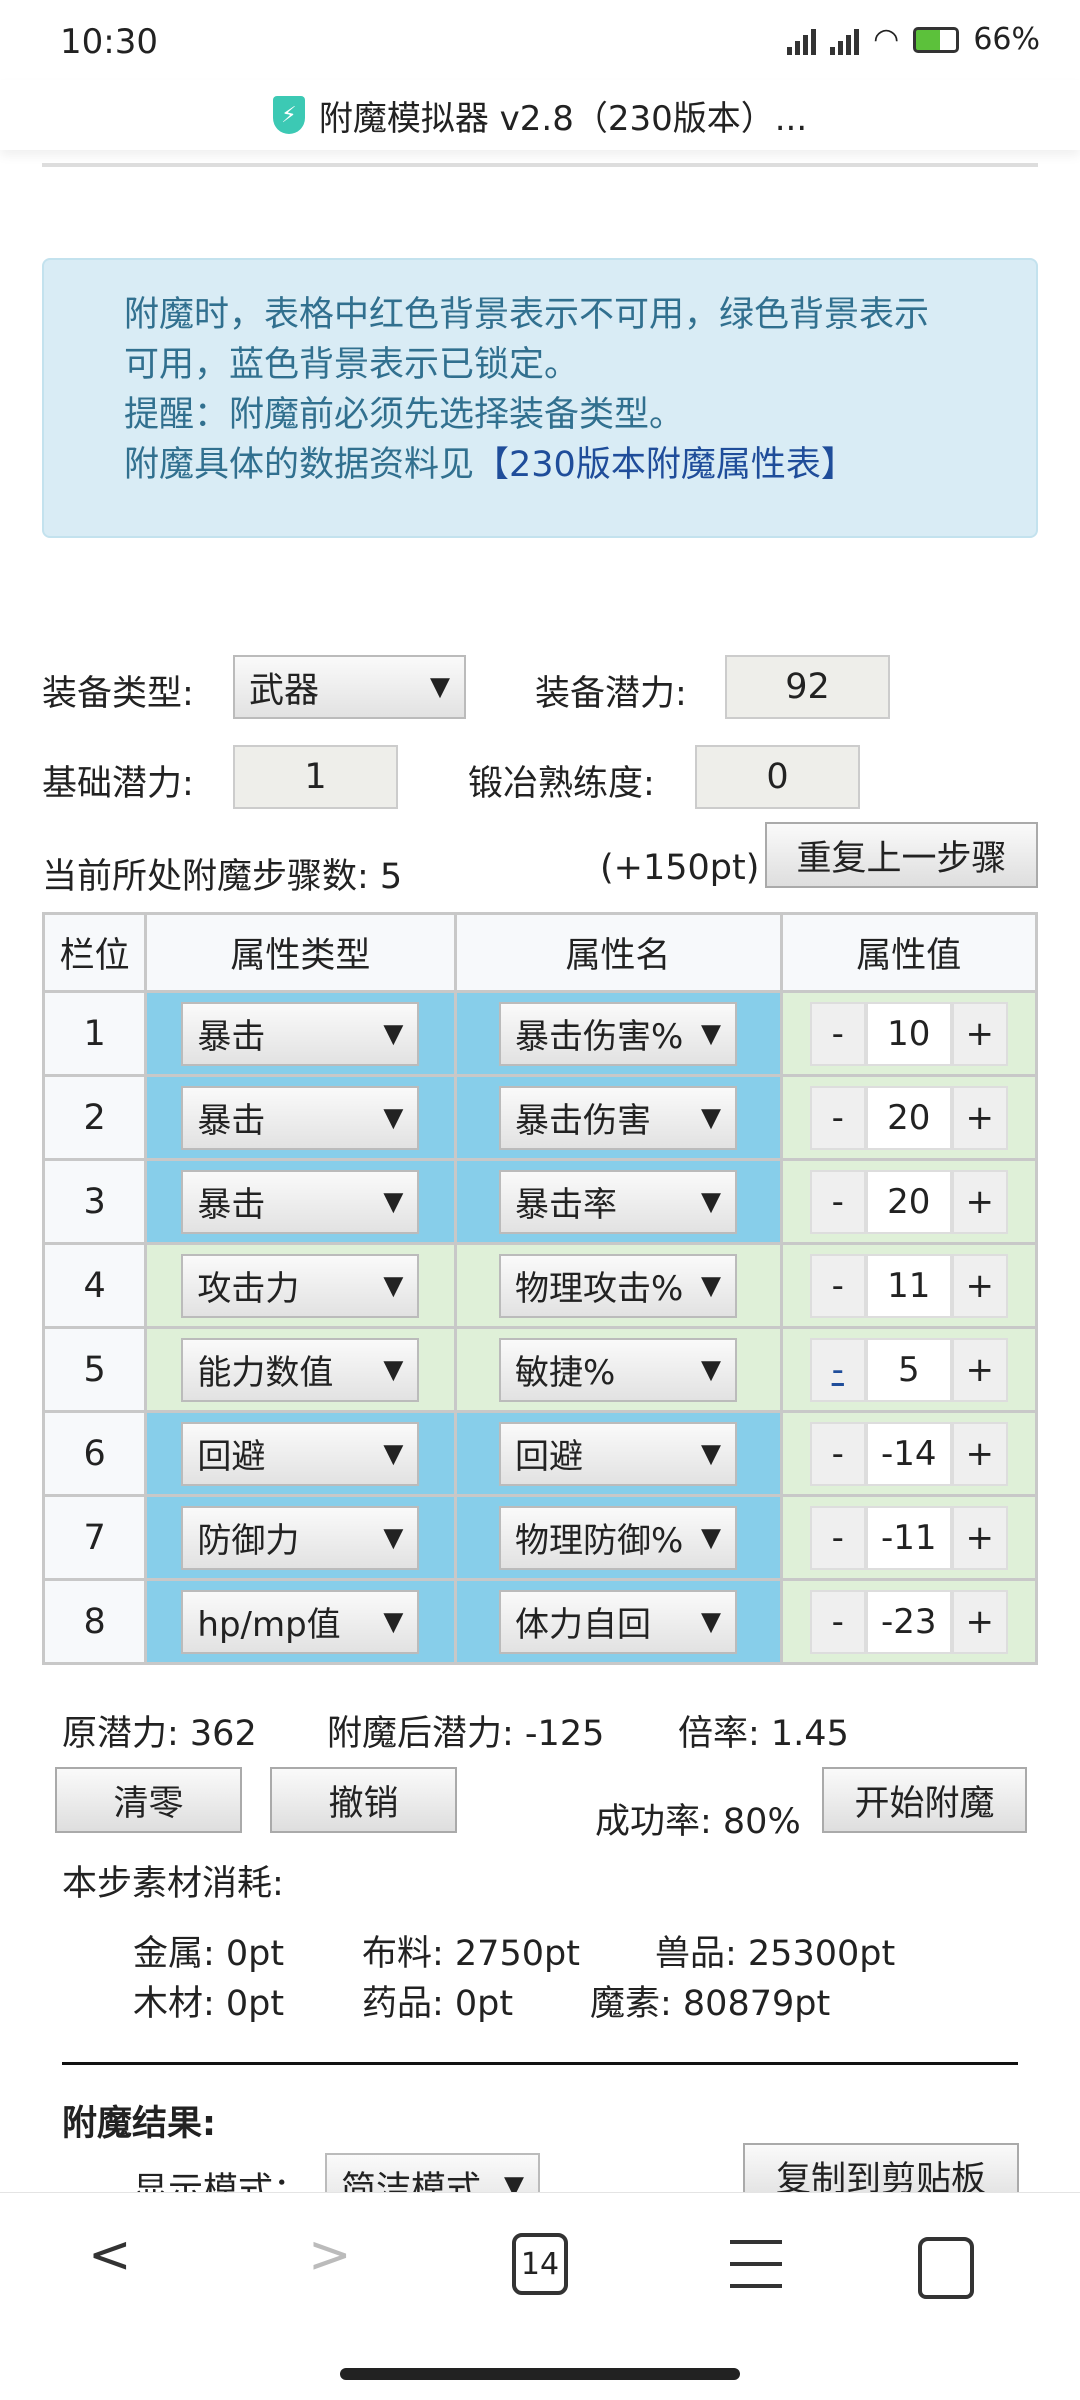  I want to click on header-type: 属性类型, so click(300, 952).